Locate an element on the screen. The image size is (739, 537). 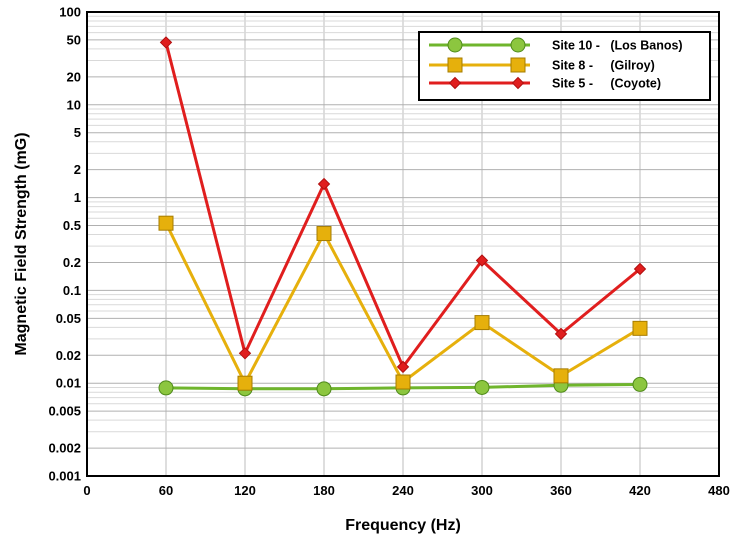
y-tick-label: 50 is located at coordinates (74, 39).